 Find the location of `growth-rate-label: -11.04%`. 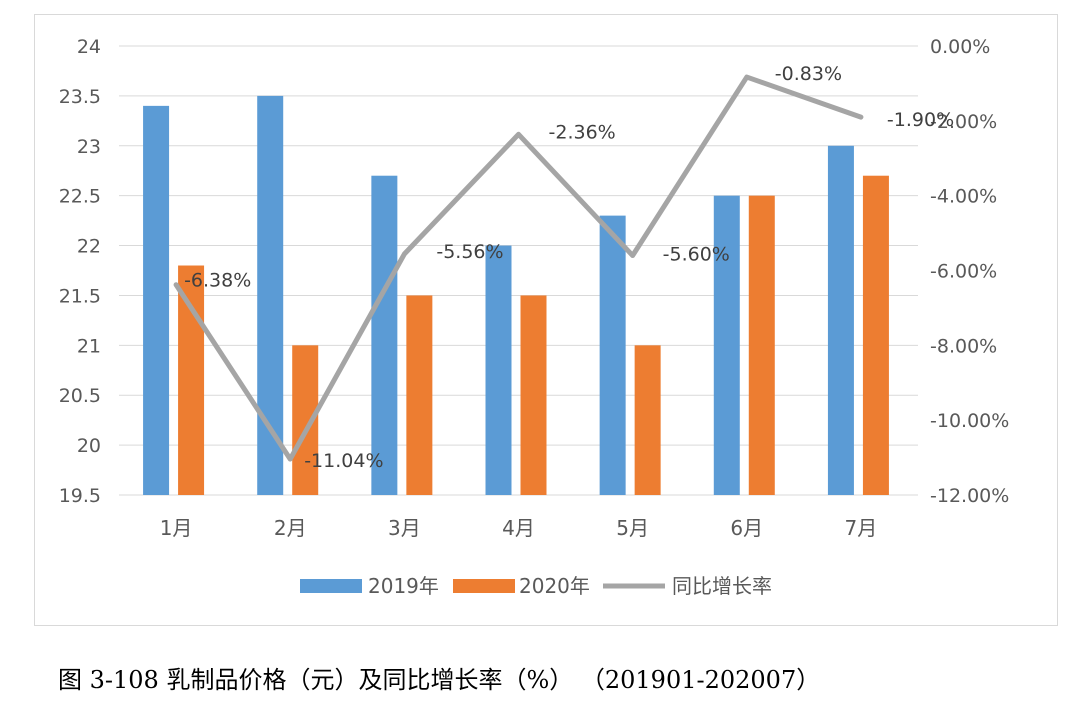

growth-rate-label: -11.04% is located at coordinates (343, 461).